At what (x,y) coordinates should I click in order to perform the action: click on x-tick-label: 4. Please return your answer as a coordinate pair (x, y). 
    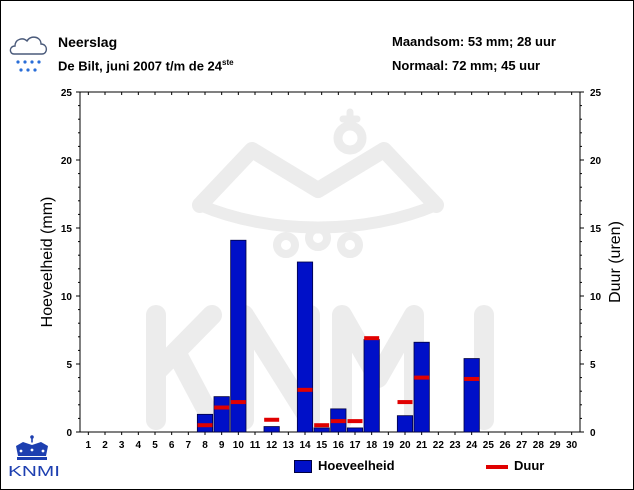
    Looking at the image, I should click on (139, 445).